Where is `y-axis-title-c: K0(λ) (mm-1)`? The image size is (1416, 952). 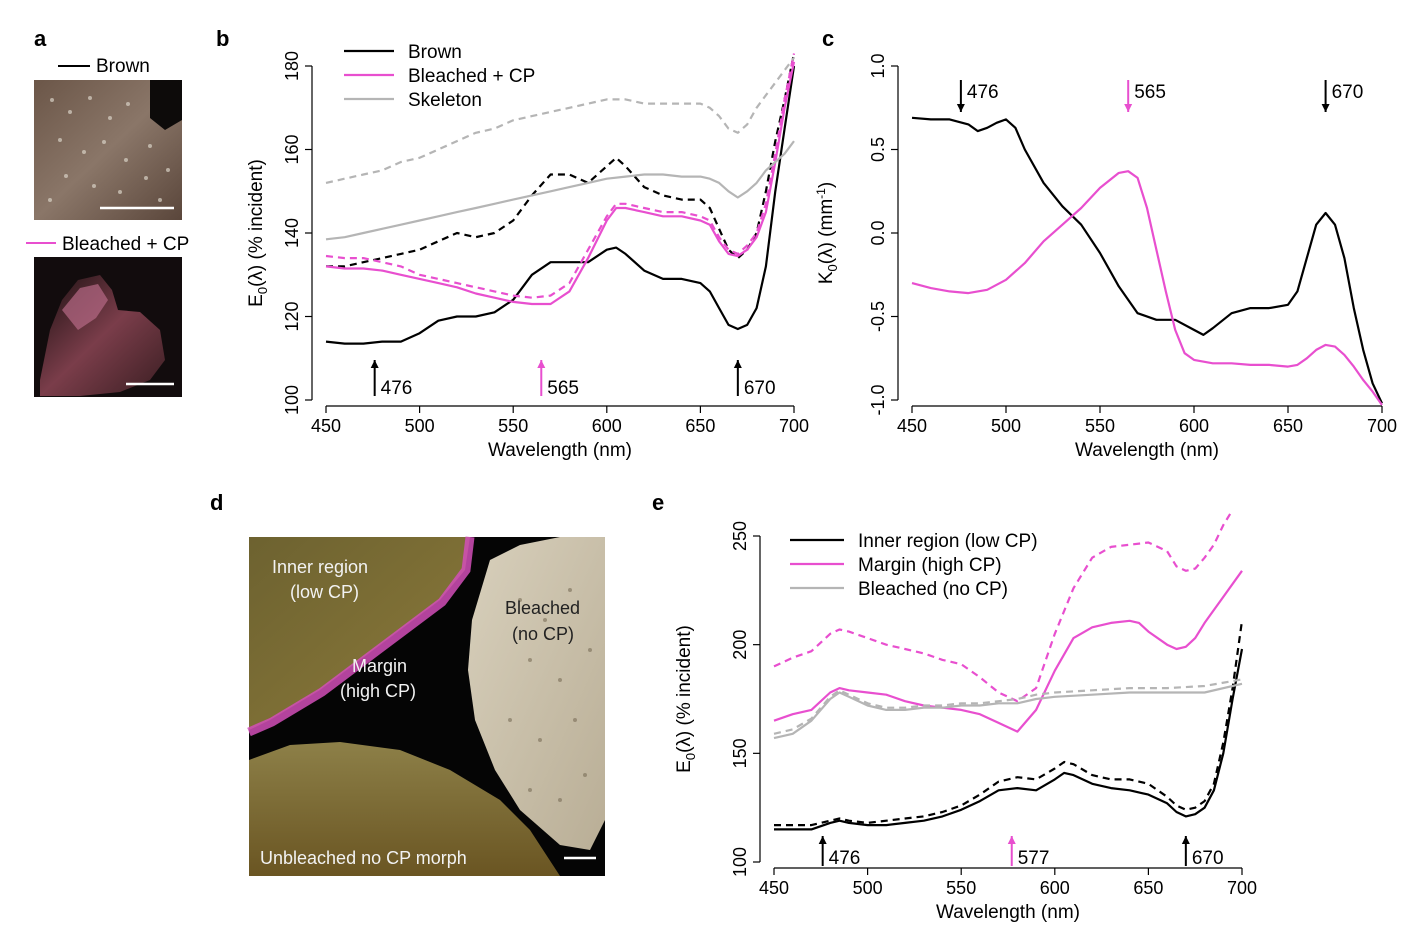 y-axis-title-c: K0(λ) (mm-1) is located at coordinates (827, 233).